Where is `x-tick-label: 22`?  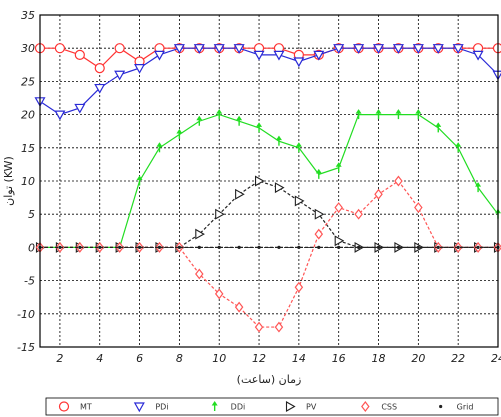
x-tick-label: 22 is located at coordinates (458, 358).